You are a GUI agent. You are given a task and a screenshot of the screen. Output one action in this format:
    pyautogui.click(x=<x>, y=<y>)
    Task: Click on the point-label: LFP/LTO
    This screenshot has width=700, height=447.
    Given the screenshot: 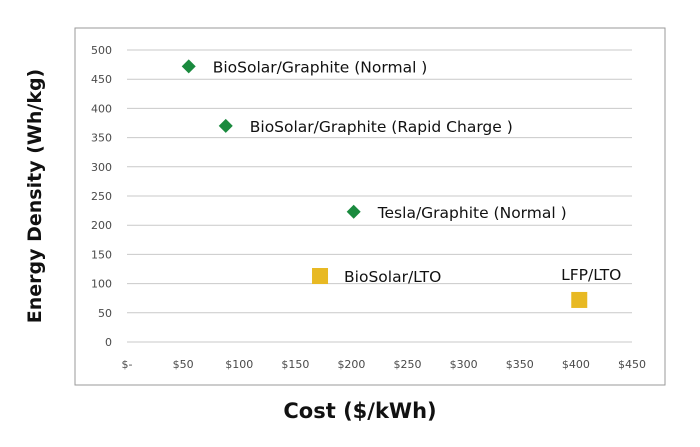 What is the action you would take?
    pyautogui.click(x=591, y=275)
    